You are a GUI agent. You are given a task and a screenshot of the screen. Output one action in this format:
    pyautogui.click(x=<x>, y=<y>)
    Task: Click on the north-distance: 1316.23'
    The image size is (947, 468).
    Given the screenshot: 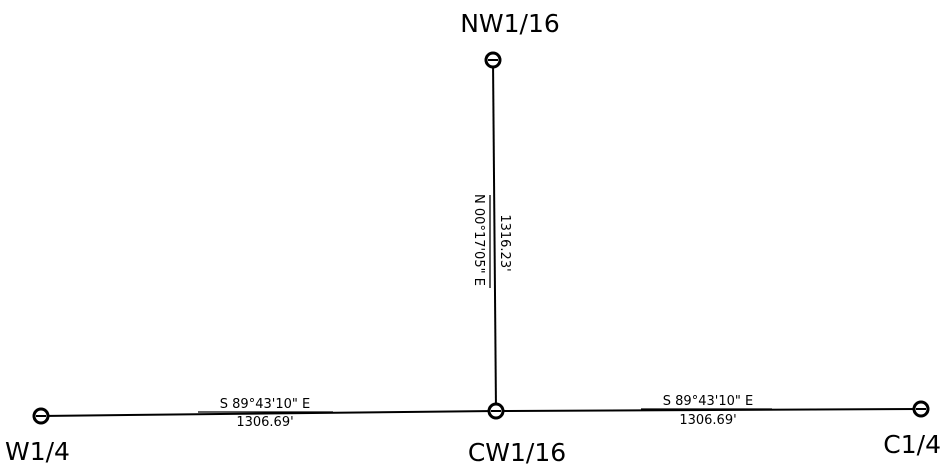 What is the action you would take?
    pyautogui.click(x=504, y=242)
    